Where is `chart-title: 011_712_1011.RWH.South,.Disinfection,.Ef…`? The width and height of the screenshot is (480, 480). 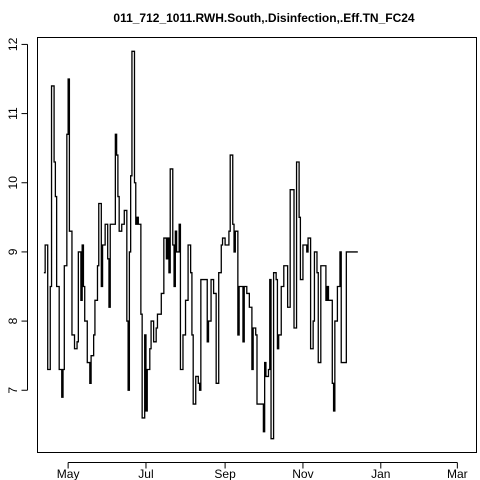
chart-title: 011_712_1011.RWH.South,.Disinfection,.Ef… is located at coordinates (264, 18).